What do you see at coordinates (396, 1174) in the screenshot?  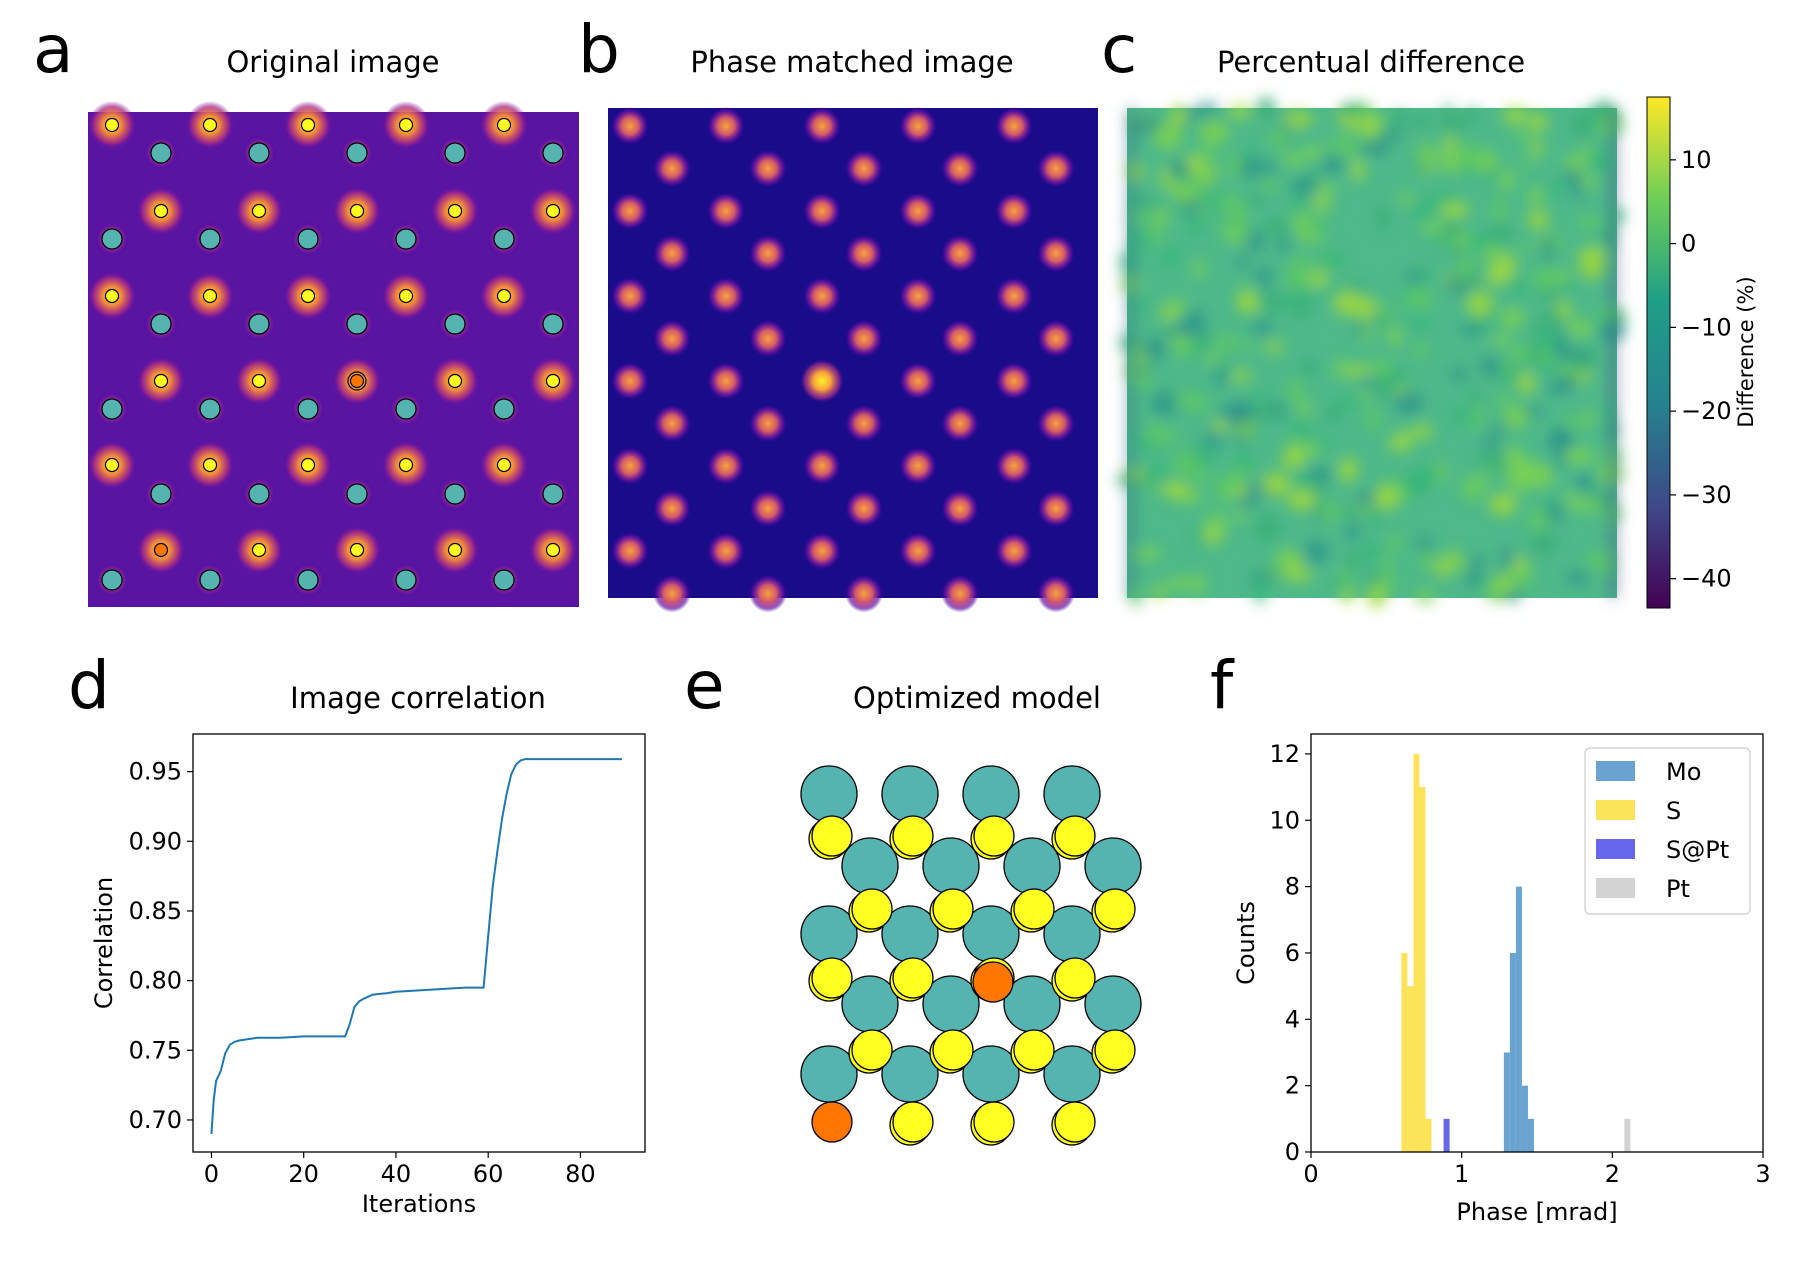 I see `x-tick-label: 40` at bounding box center [396, 1174].